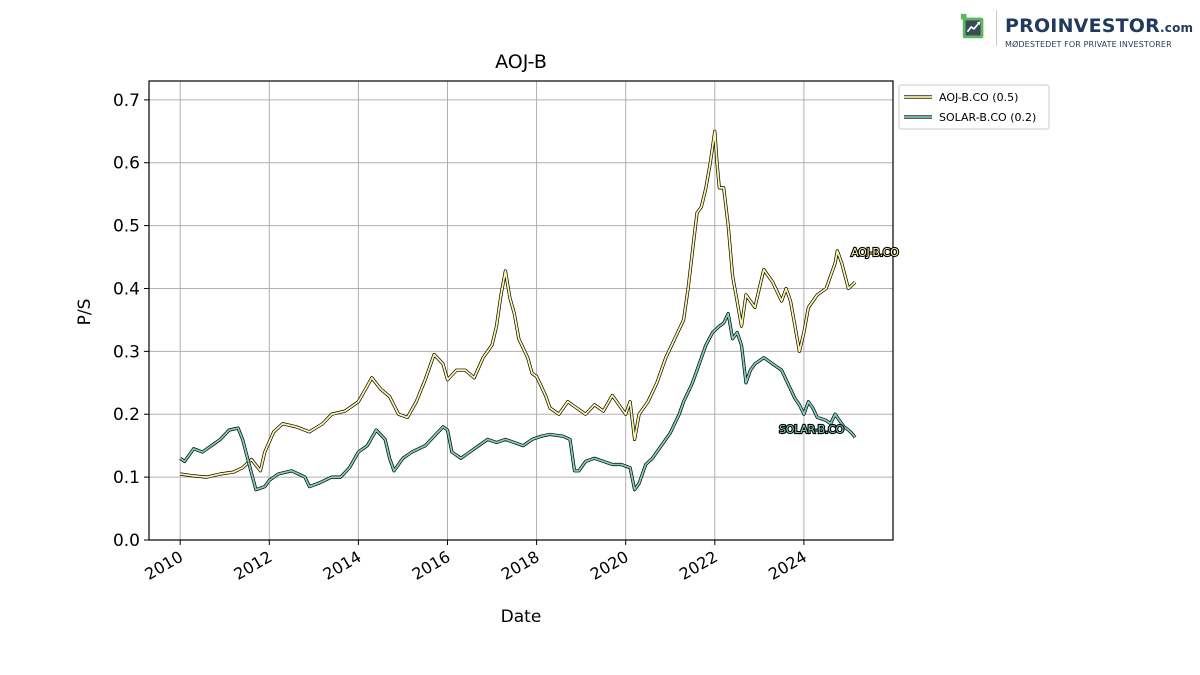 The height and width of the screenshot is (675, 1200). I want to click on y-axis-ticks: 0.0 0.1 0.2 0.3 0.4 0.5 0.6 0.7, so click(131, 321).